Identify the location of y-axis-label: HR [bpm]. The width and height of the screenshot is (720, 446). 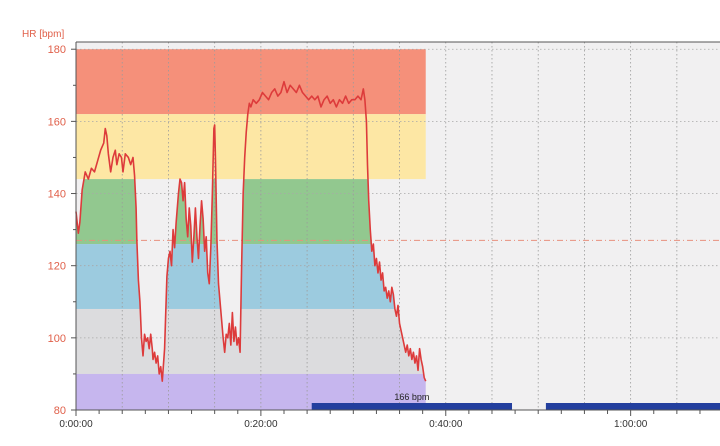
(43, 34).